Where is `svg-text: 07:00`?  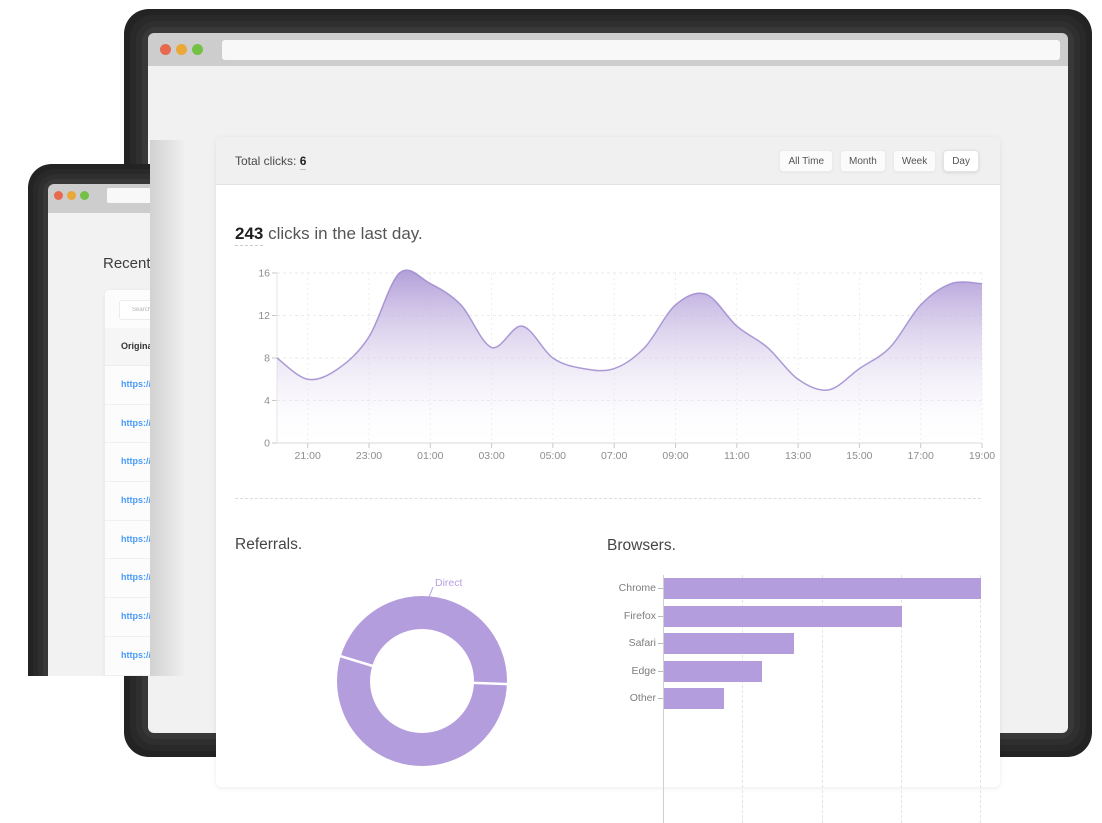
svg-text: 07:00 is located at coordinates (614, 456).